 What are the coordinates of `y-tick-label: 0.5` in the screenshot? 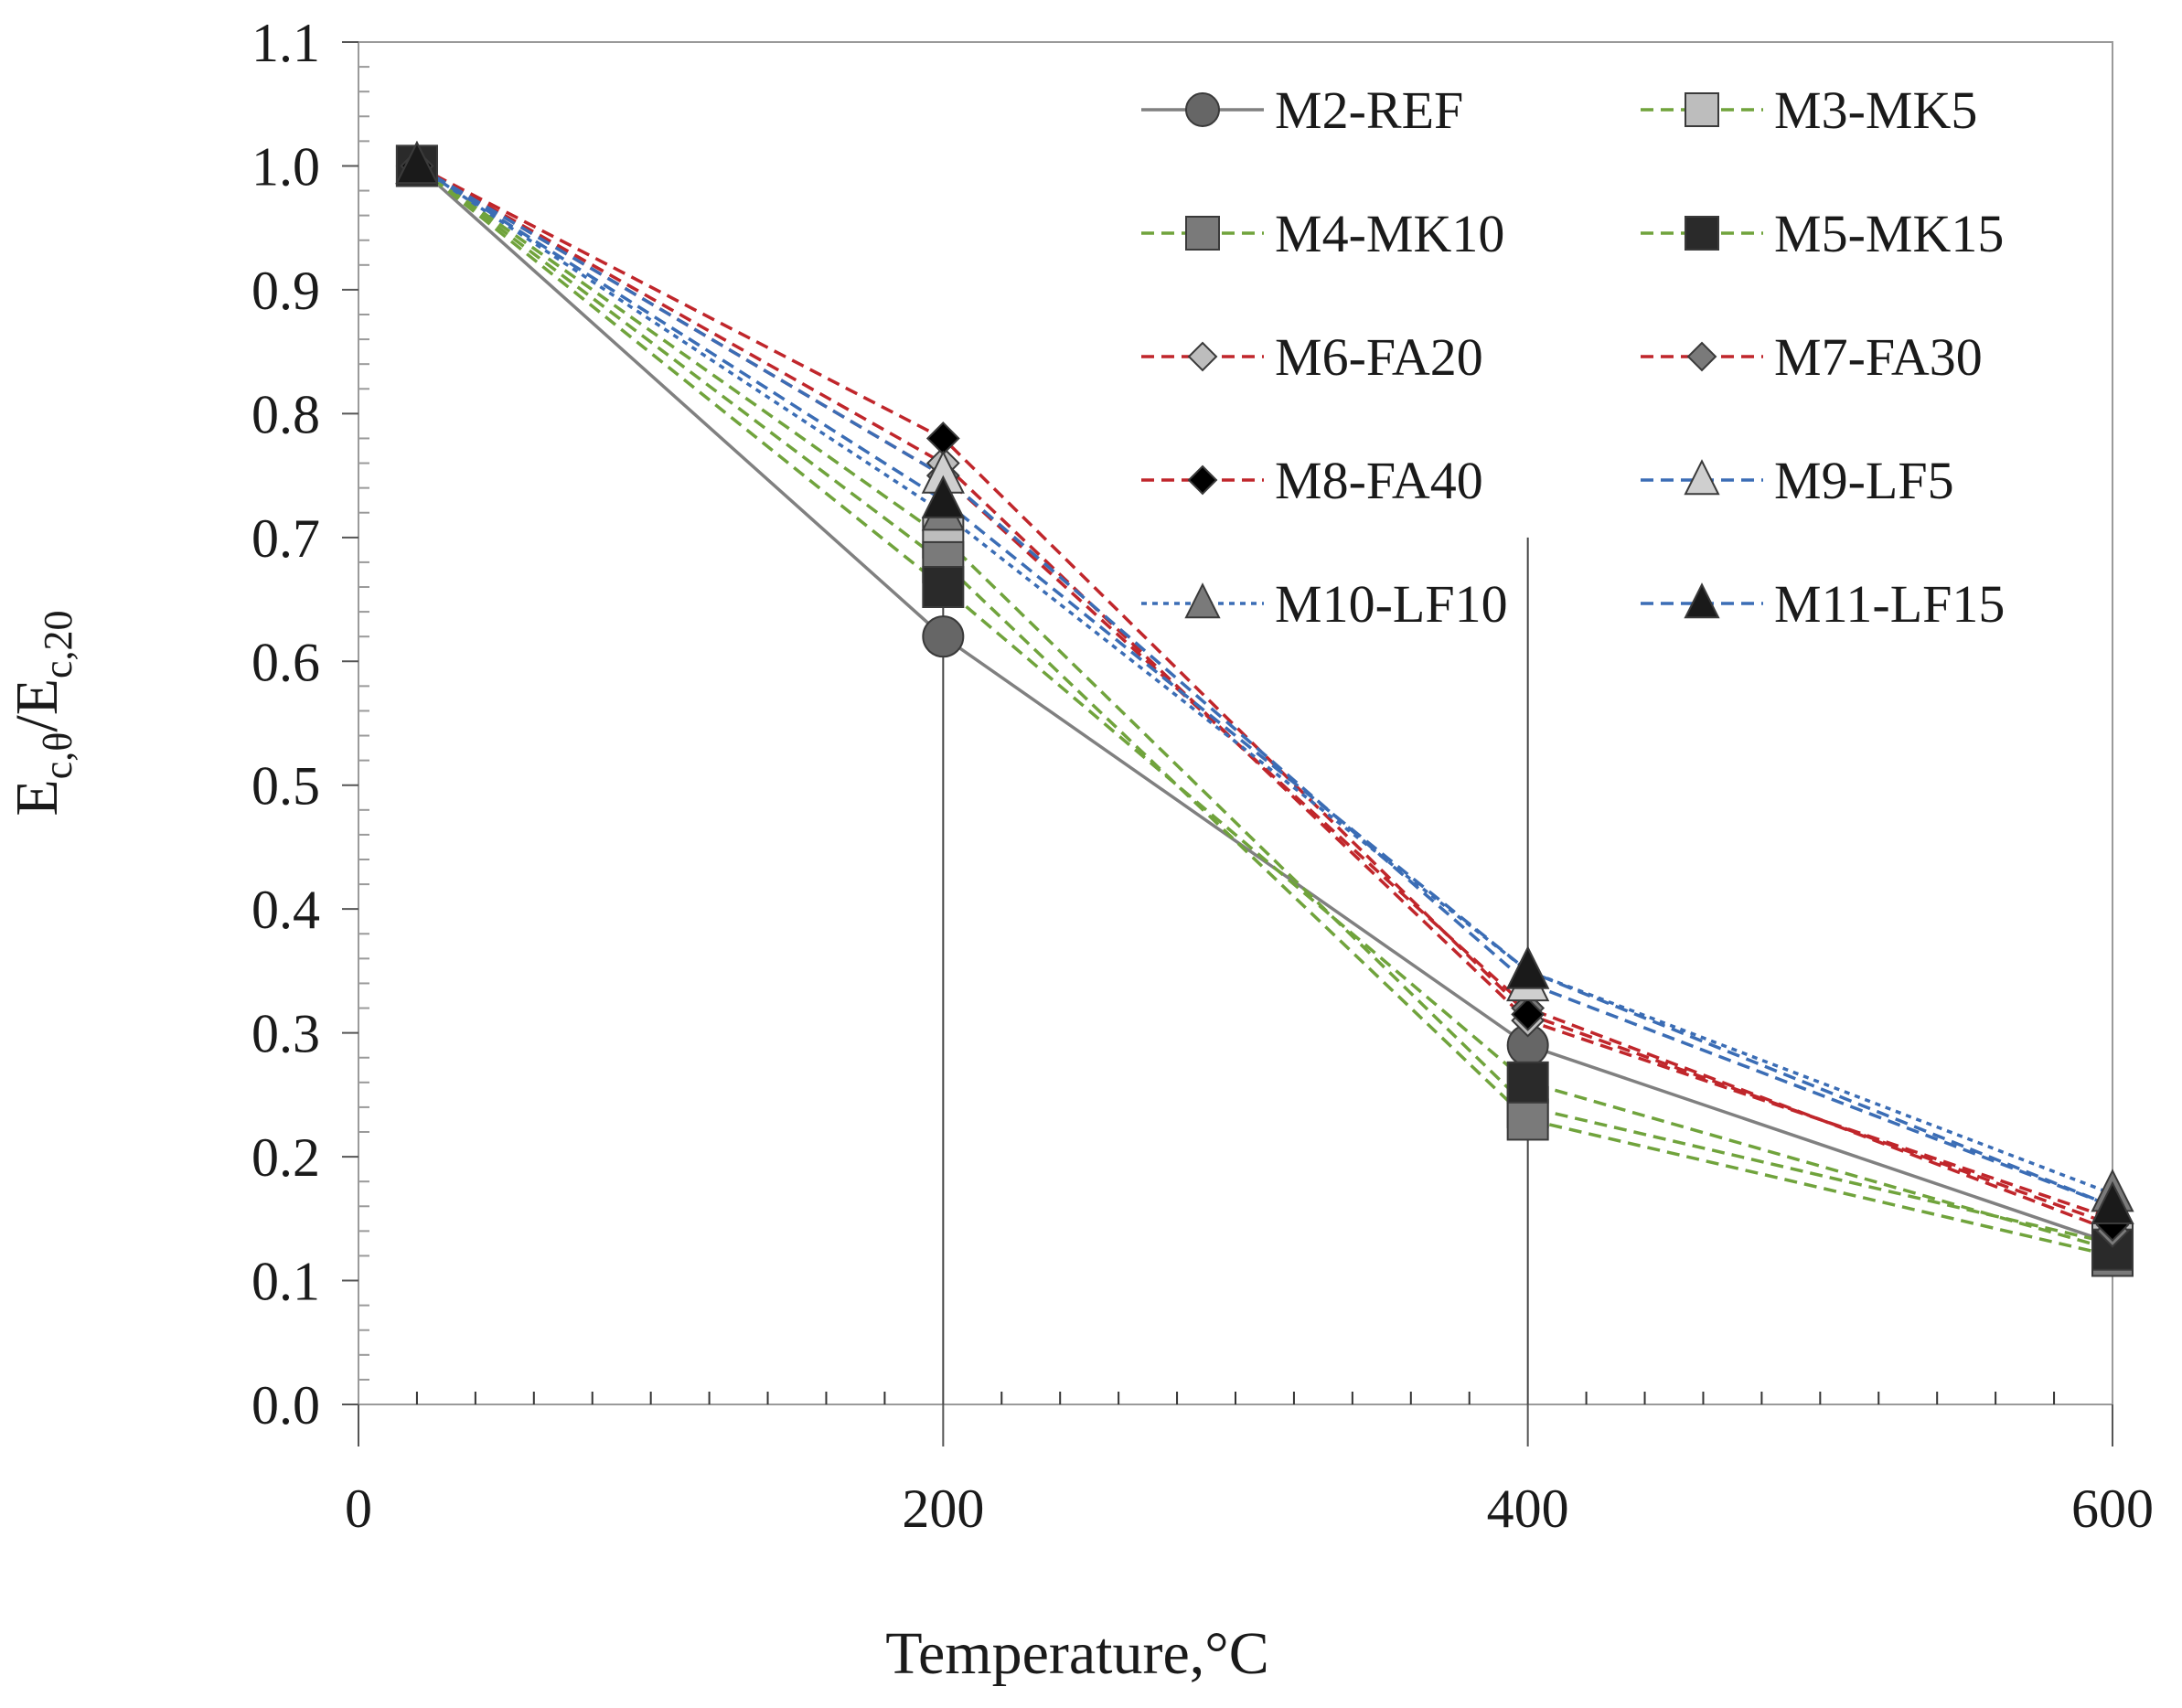 It's located at (285, 787).